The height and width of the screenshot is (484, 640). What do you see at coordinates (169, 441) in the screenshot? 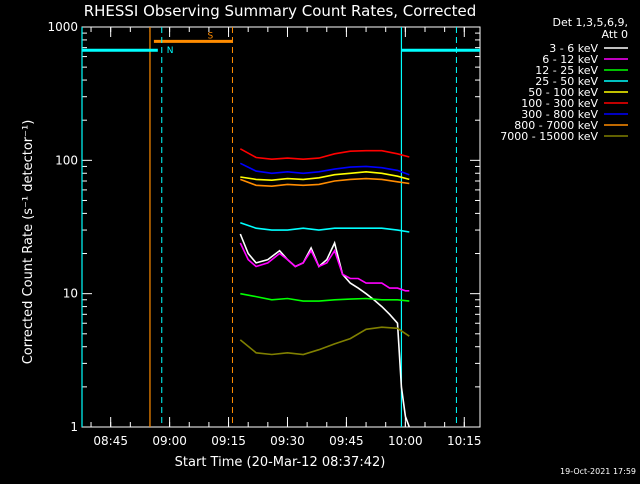
I see `x-tick-label: 09:00` at bounding box center [169, 441].